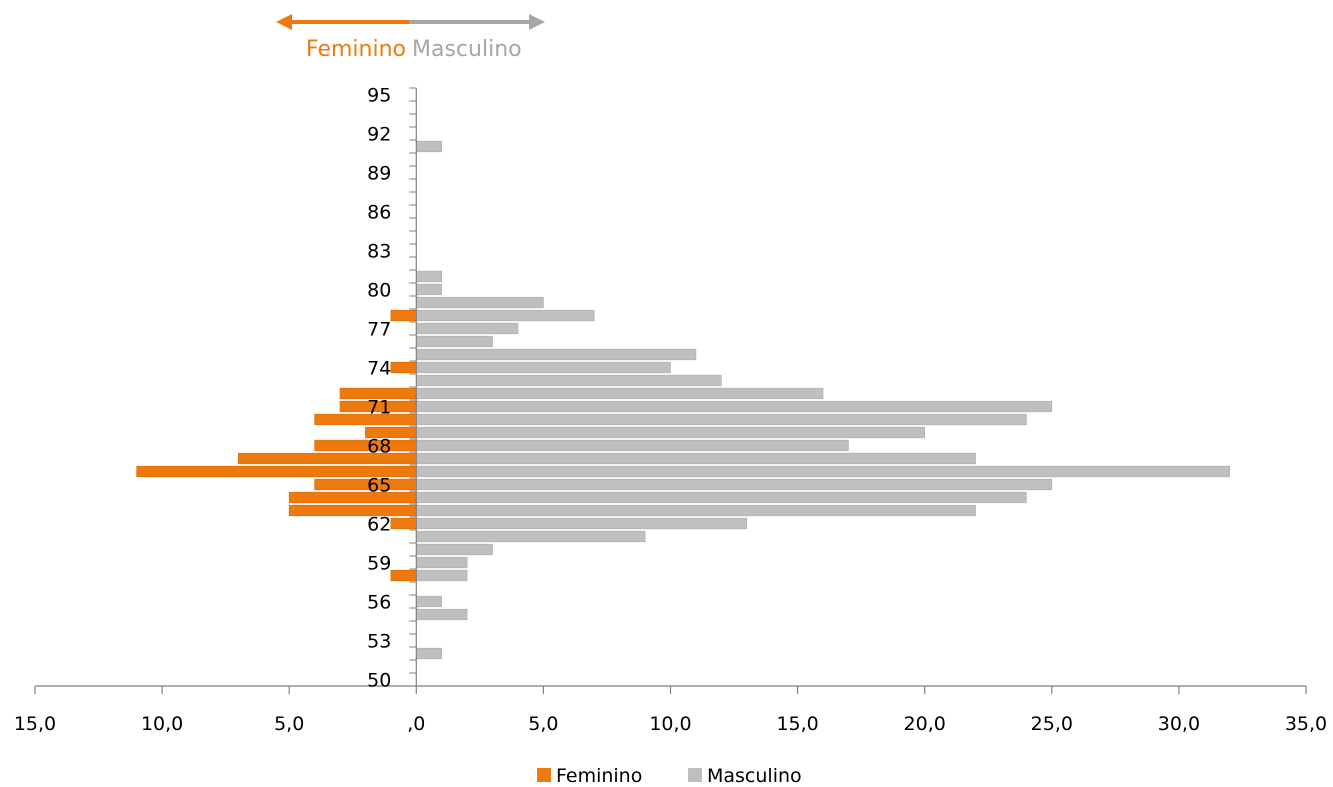 The width and height of the screenshot is (1333, 787). What do you see at coordinates (537, 22) in the screenshot?
I see `male-arrow-head` at bounding box center [537, 22].